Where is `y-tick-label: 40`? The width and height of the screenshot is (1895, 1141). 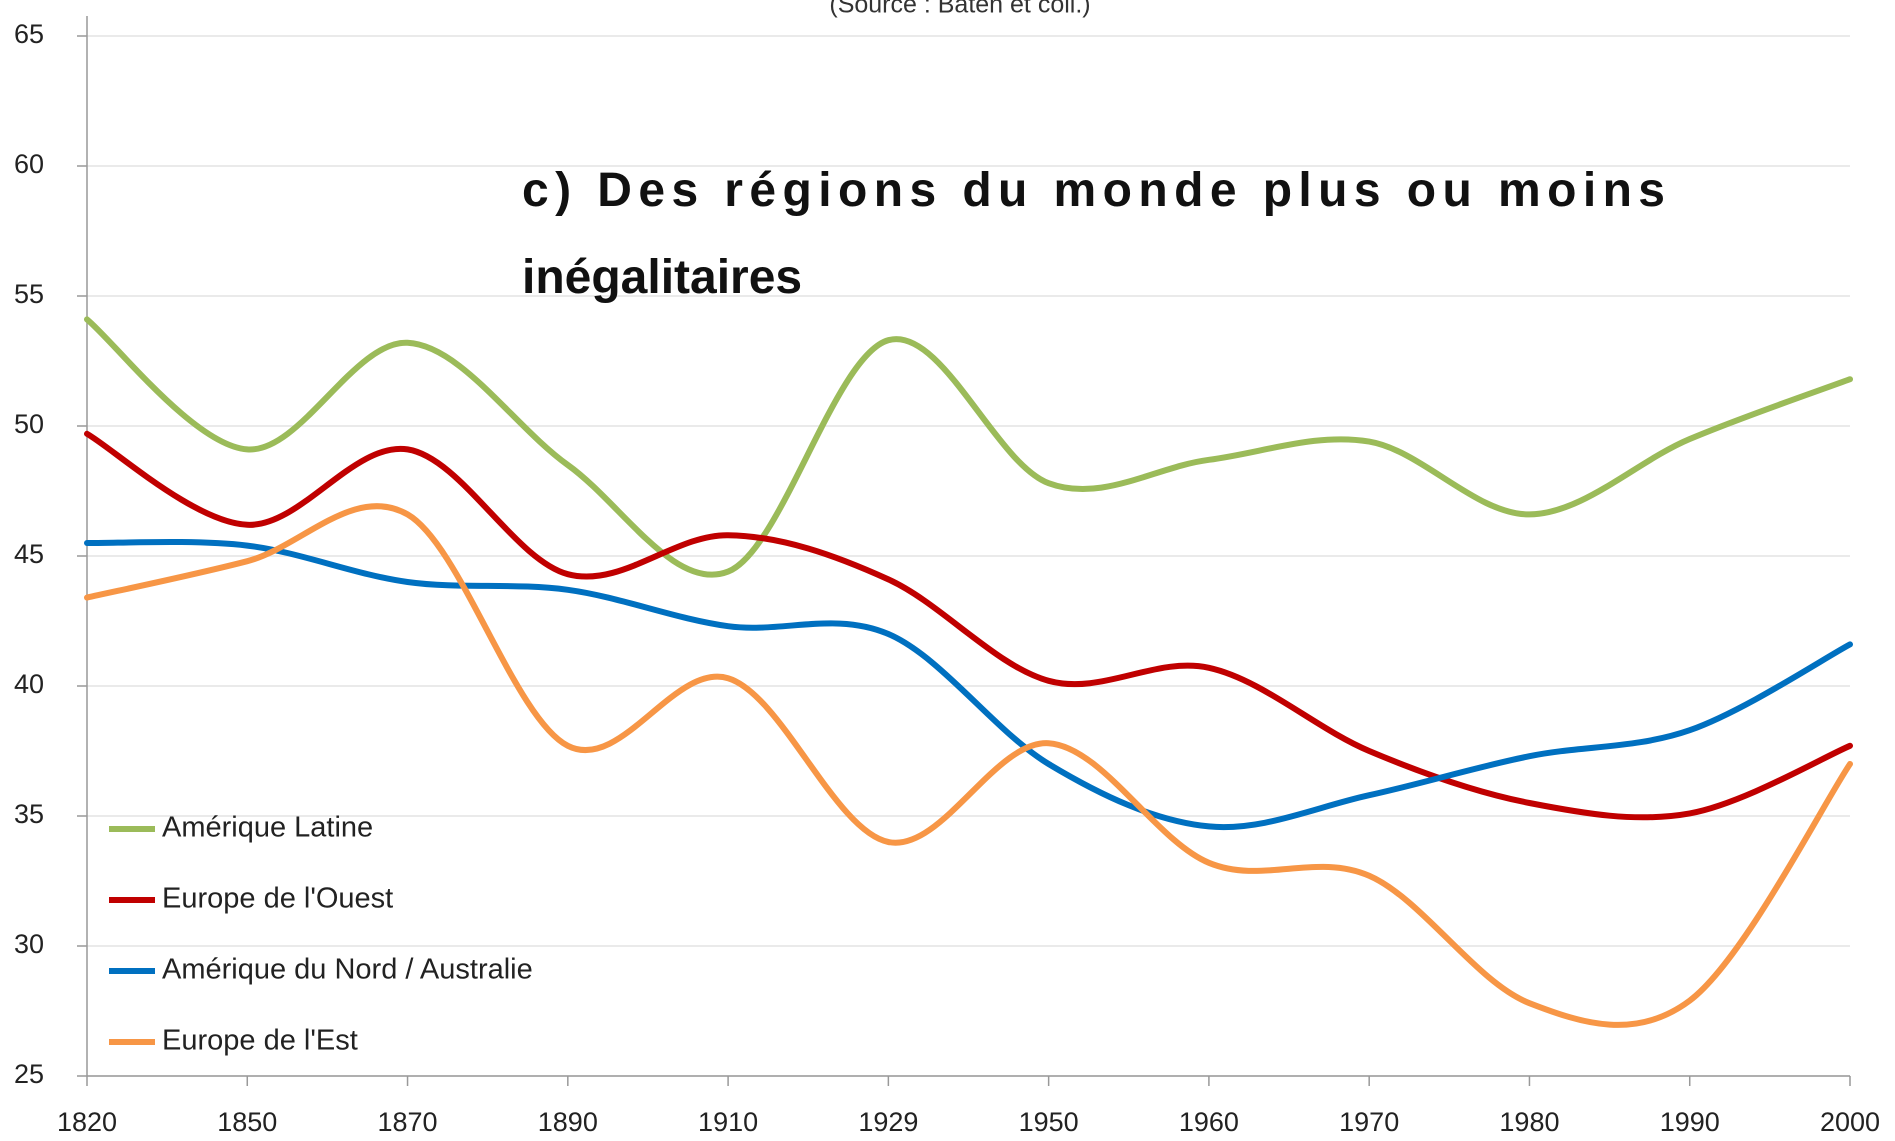
y-tick-label: 40 is located at coordinates (29, 684).